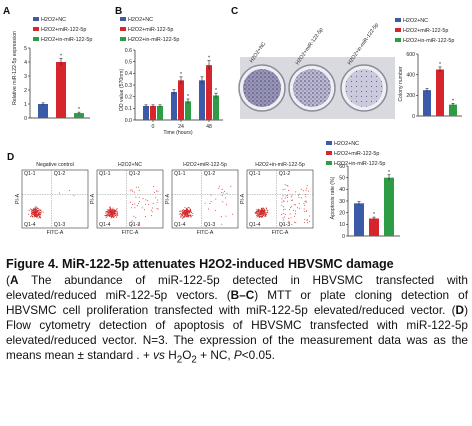 This screenshot has height=426, width=472. Describe the element at coordinates (243, 198) in the screenshot. I see `flow-axis-y-label: PI-A` at that location.